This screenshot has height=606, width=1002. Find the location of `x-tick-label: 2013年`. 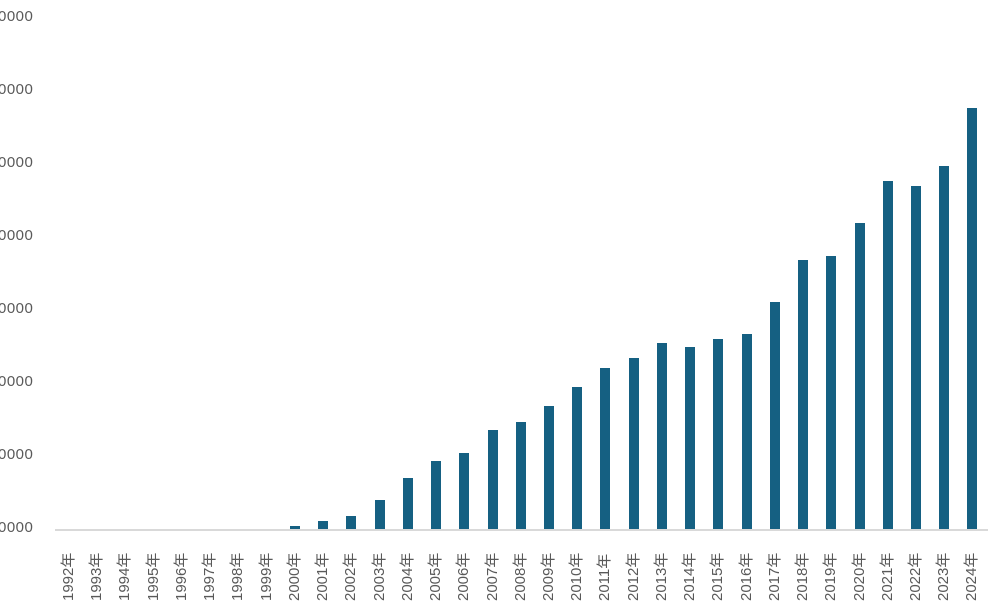

x-tick-label: 2013年 is located at coordinates (661, 576).